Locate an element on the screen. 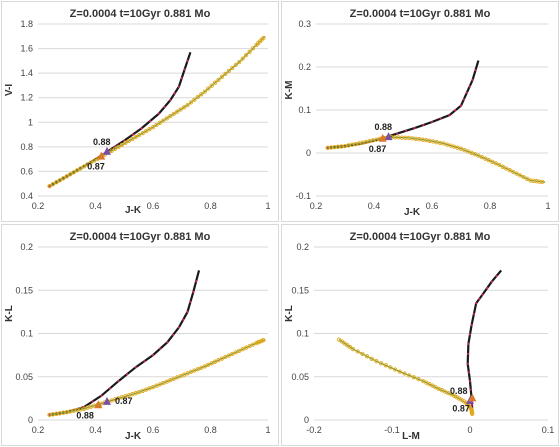 The image size is (560, 447). y-tick-label: 0.05 is located at coordinates (24, 377).